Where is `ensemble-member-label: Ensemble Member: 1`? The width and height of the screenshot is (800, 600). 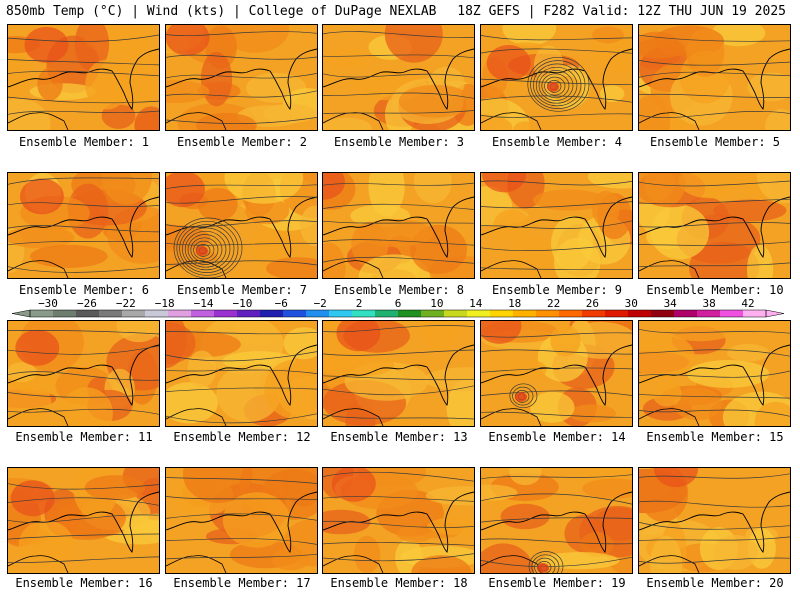
ensemble-member-label: Ensemble Member: 1 is located at coordinates (84, 142).